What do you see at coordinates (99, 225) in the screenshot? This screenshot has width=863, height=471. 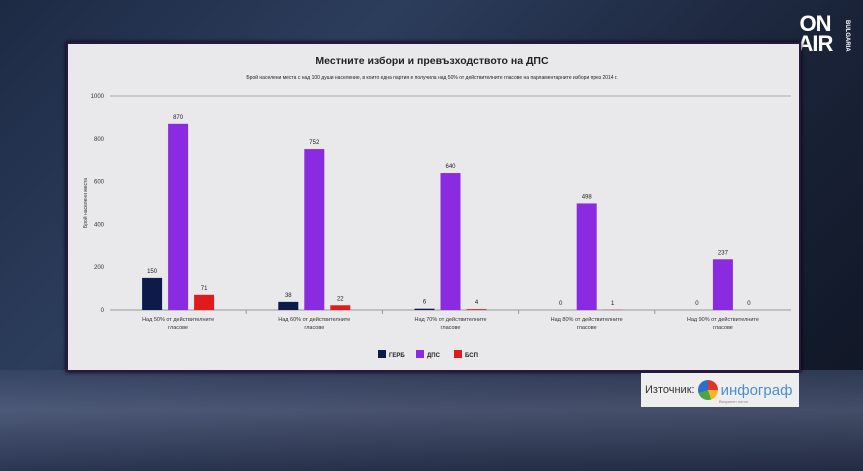 I see `y-tick-label: 400` at bounding box center [99, 225].